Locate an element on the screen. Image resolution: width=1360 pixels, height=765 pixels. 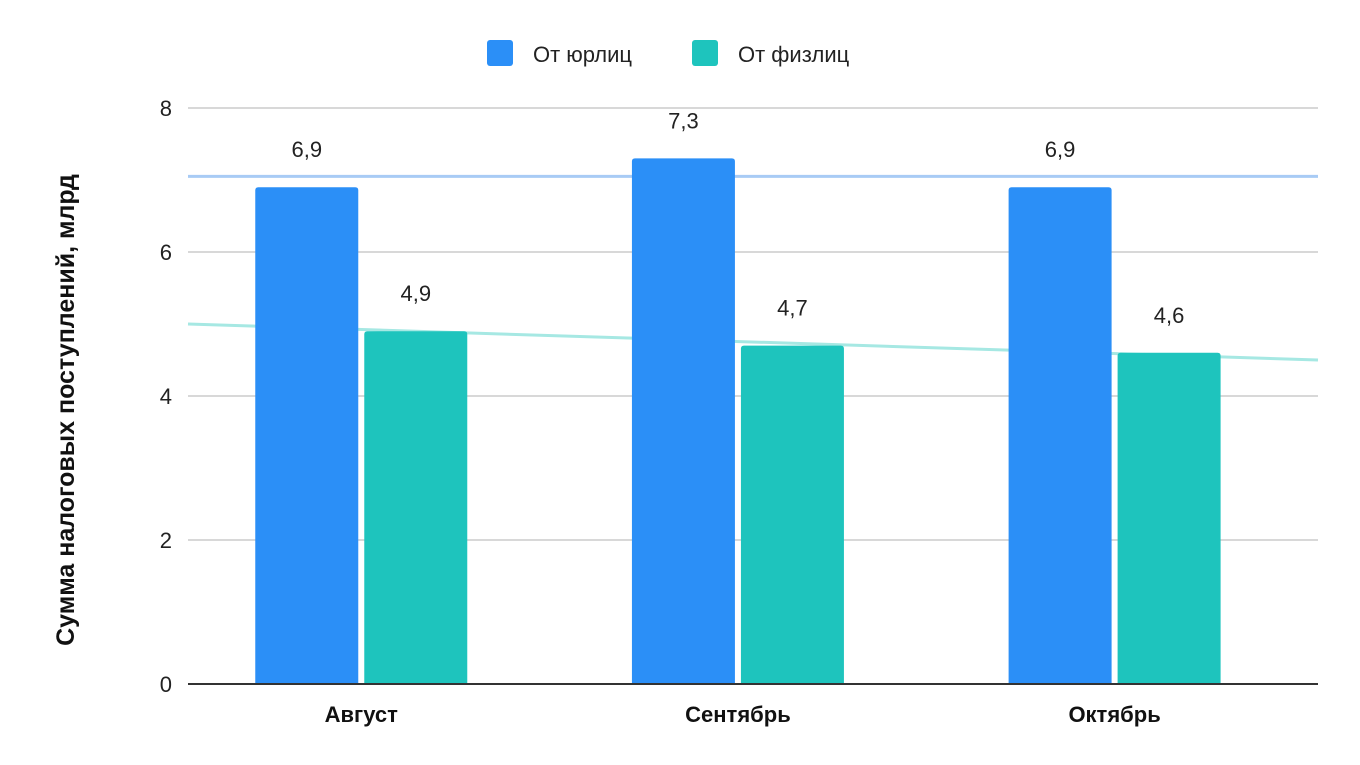
y-tick-label: 2 is located at coordinates (166, 540).